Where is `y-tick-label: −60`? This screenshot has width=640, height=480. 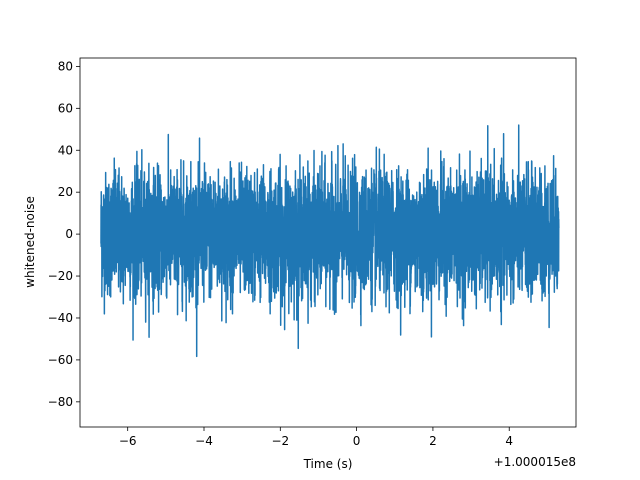
y-tick-label: −60 is located at coordinates (60, 360).